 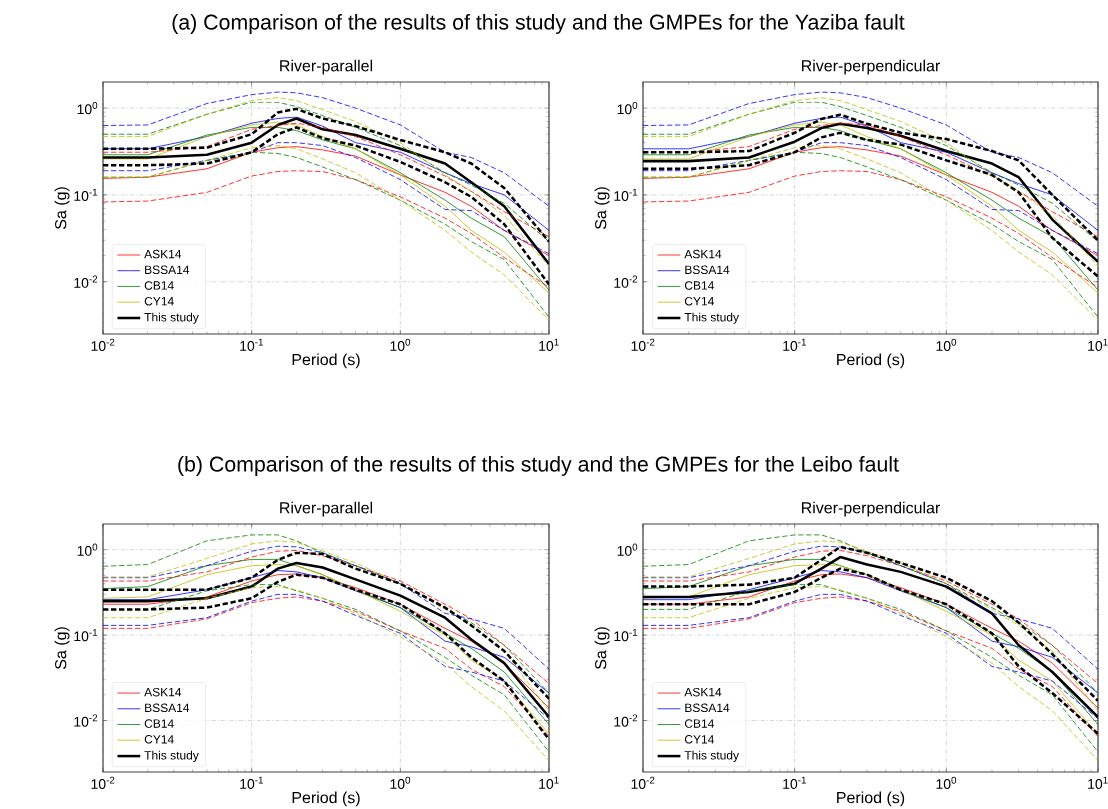 I want to click on text: (a) Comparison of the results of this study and the GMPEs for the Yaziba fault, so click(x=538, y=24).